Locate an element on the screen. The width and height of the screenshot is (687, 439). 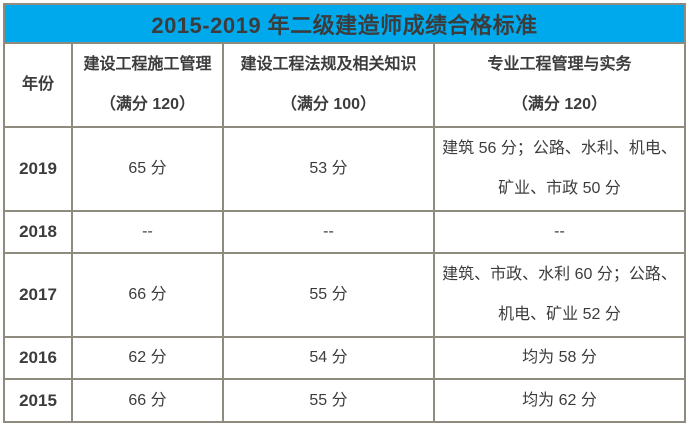
col-header-regulations-maxscore: （满分 100） is located at coordinates (328, 104).